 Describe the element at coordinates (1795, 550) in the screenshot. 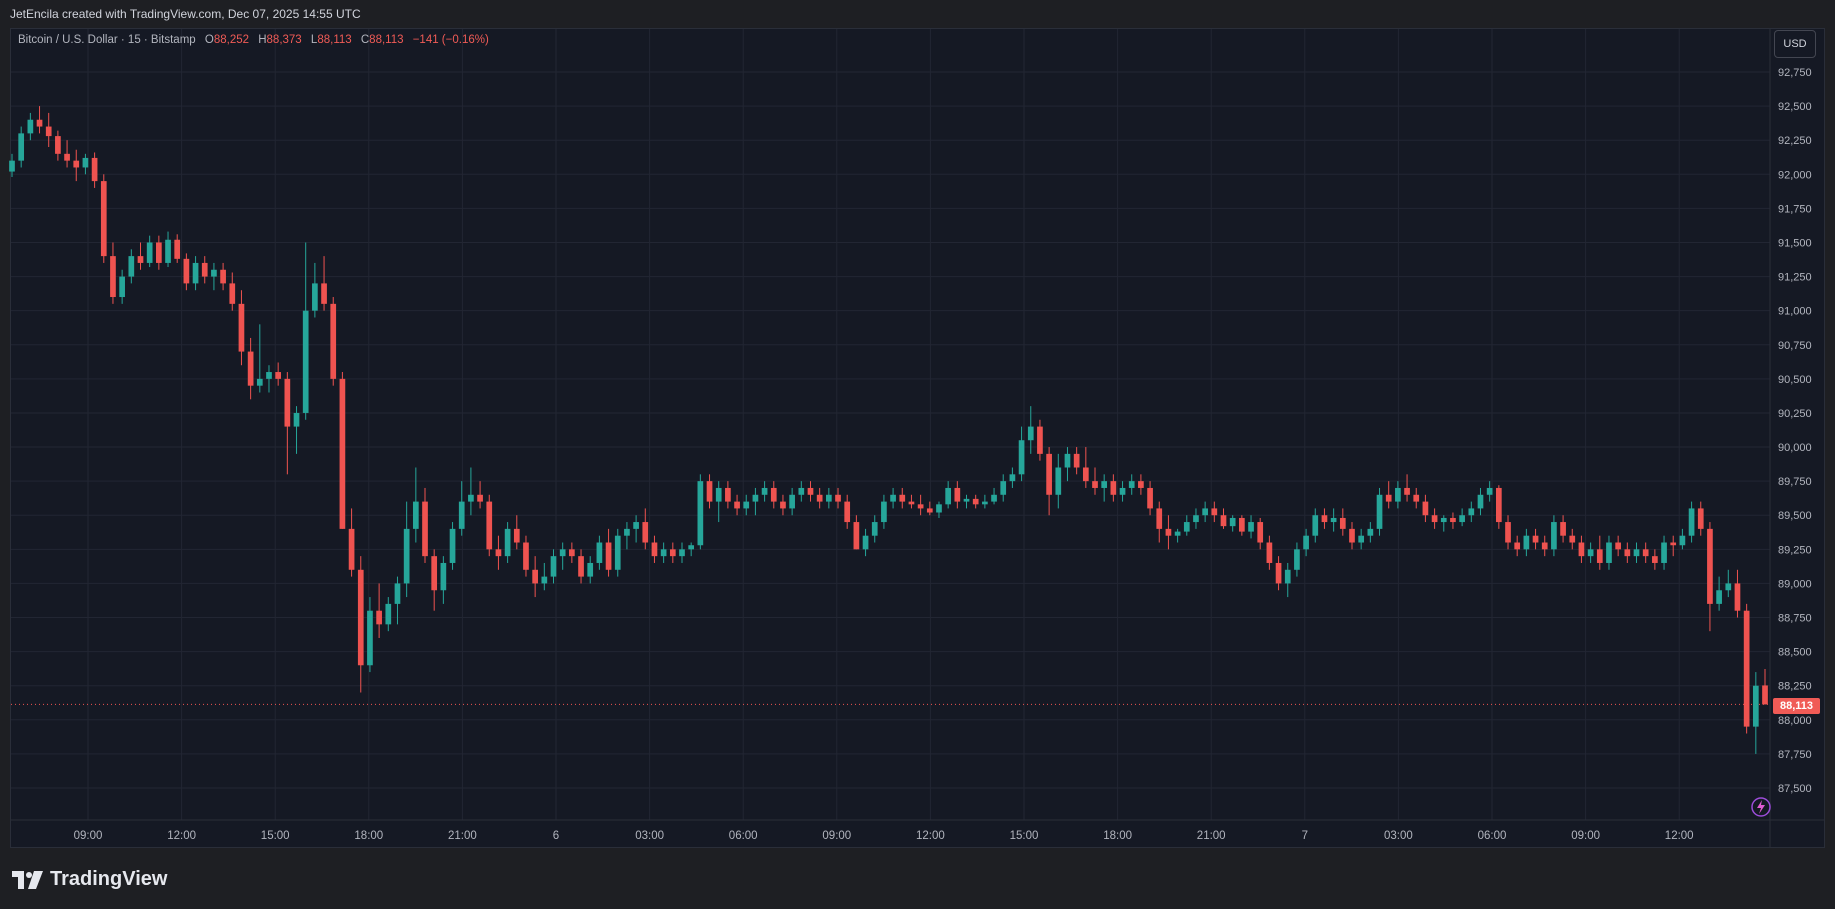

I see `y-tick-label: 89,250` at that location.